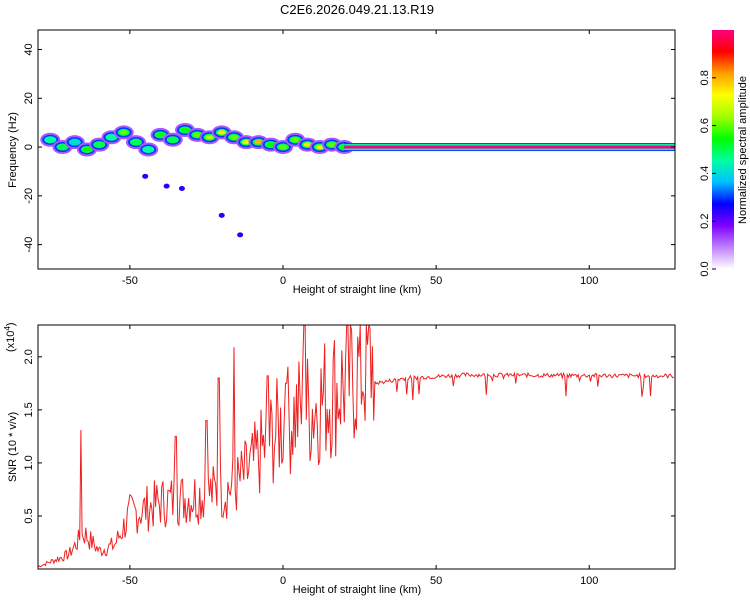  Describe the element at coordinates (705, 77) in the screenshot. I see `colorbar-tick-label: 0.8` at that location.